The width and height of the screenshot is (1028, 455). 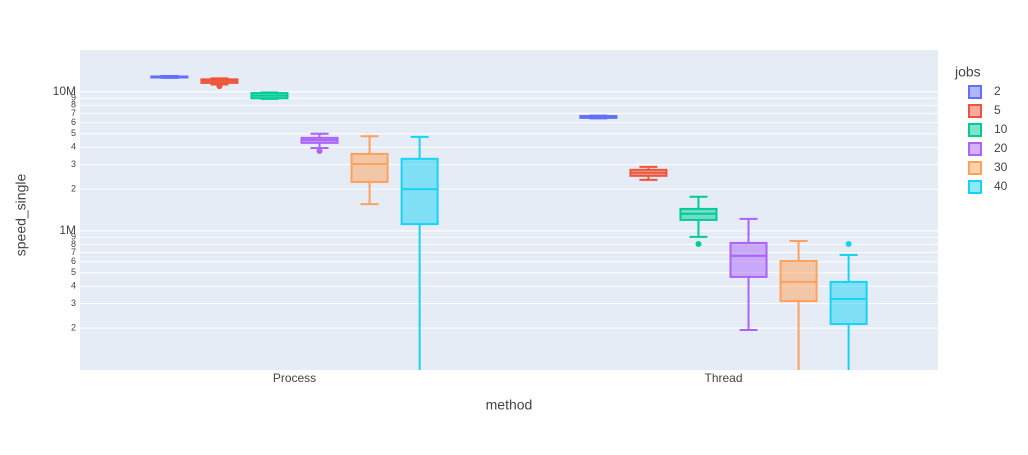 I want to click on legend-item: 20, so click(x=988, y=148).